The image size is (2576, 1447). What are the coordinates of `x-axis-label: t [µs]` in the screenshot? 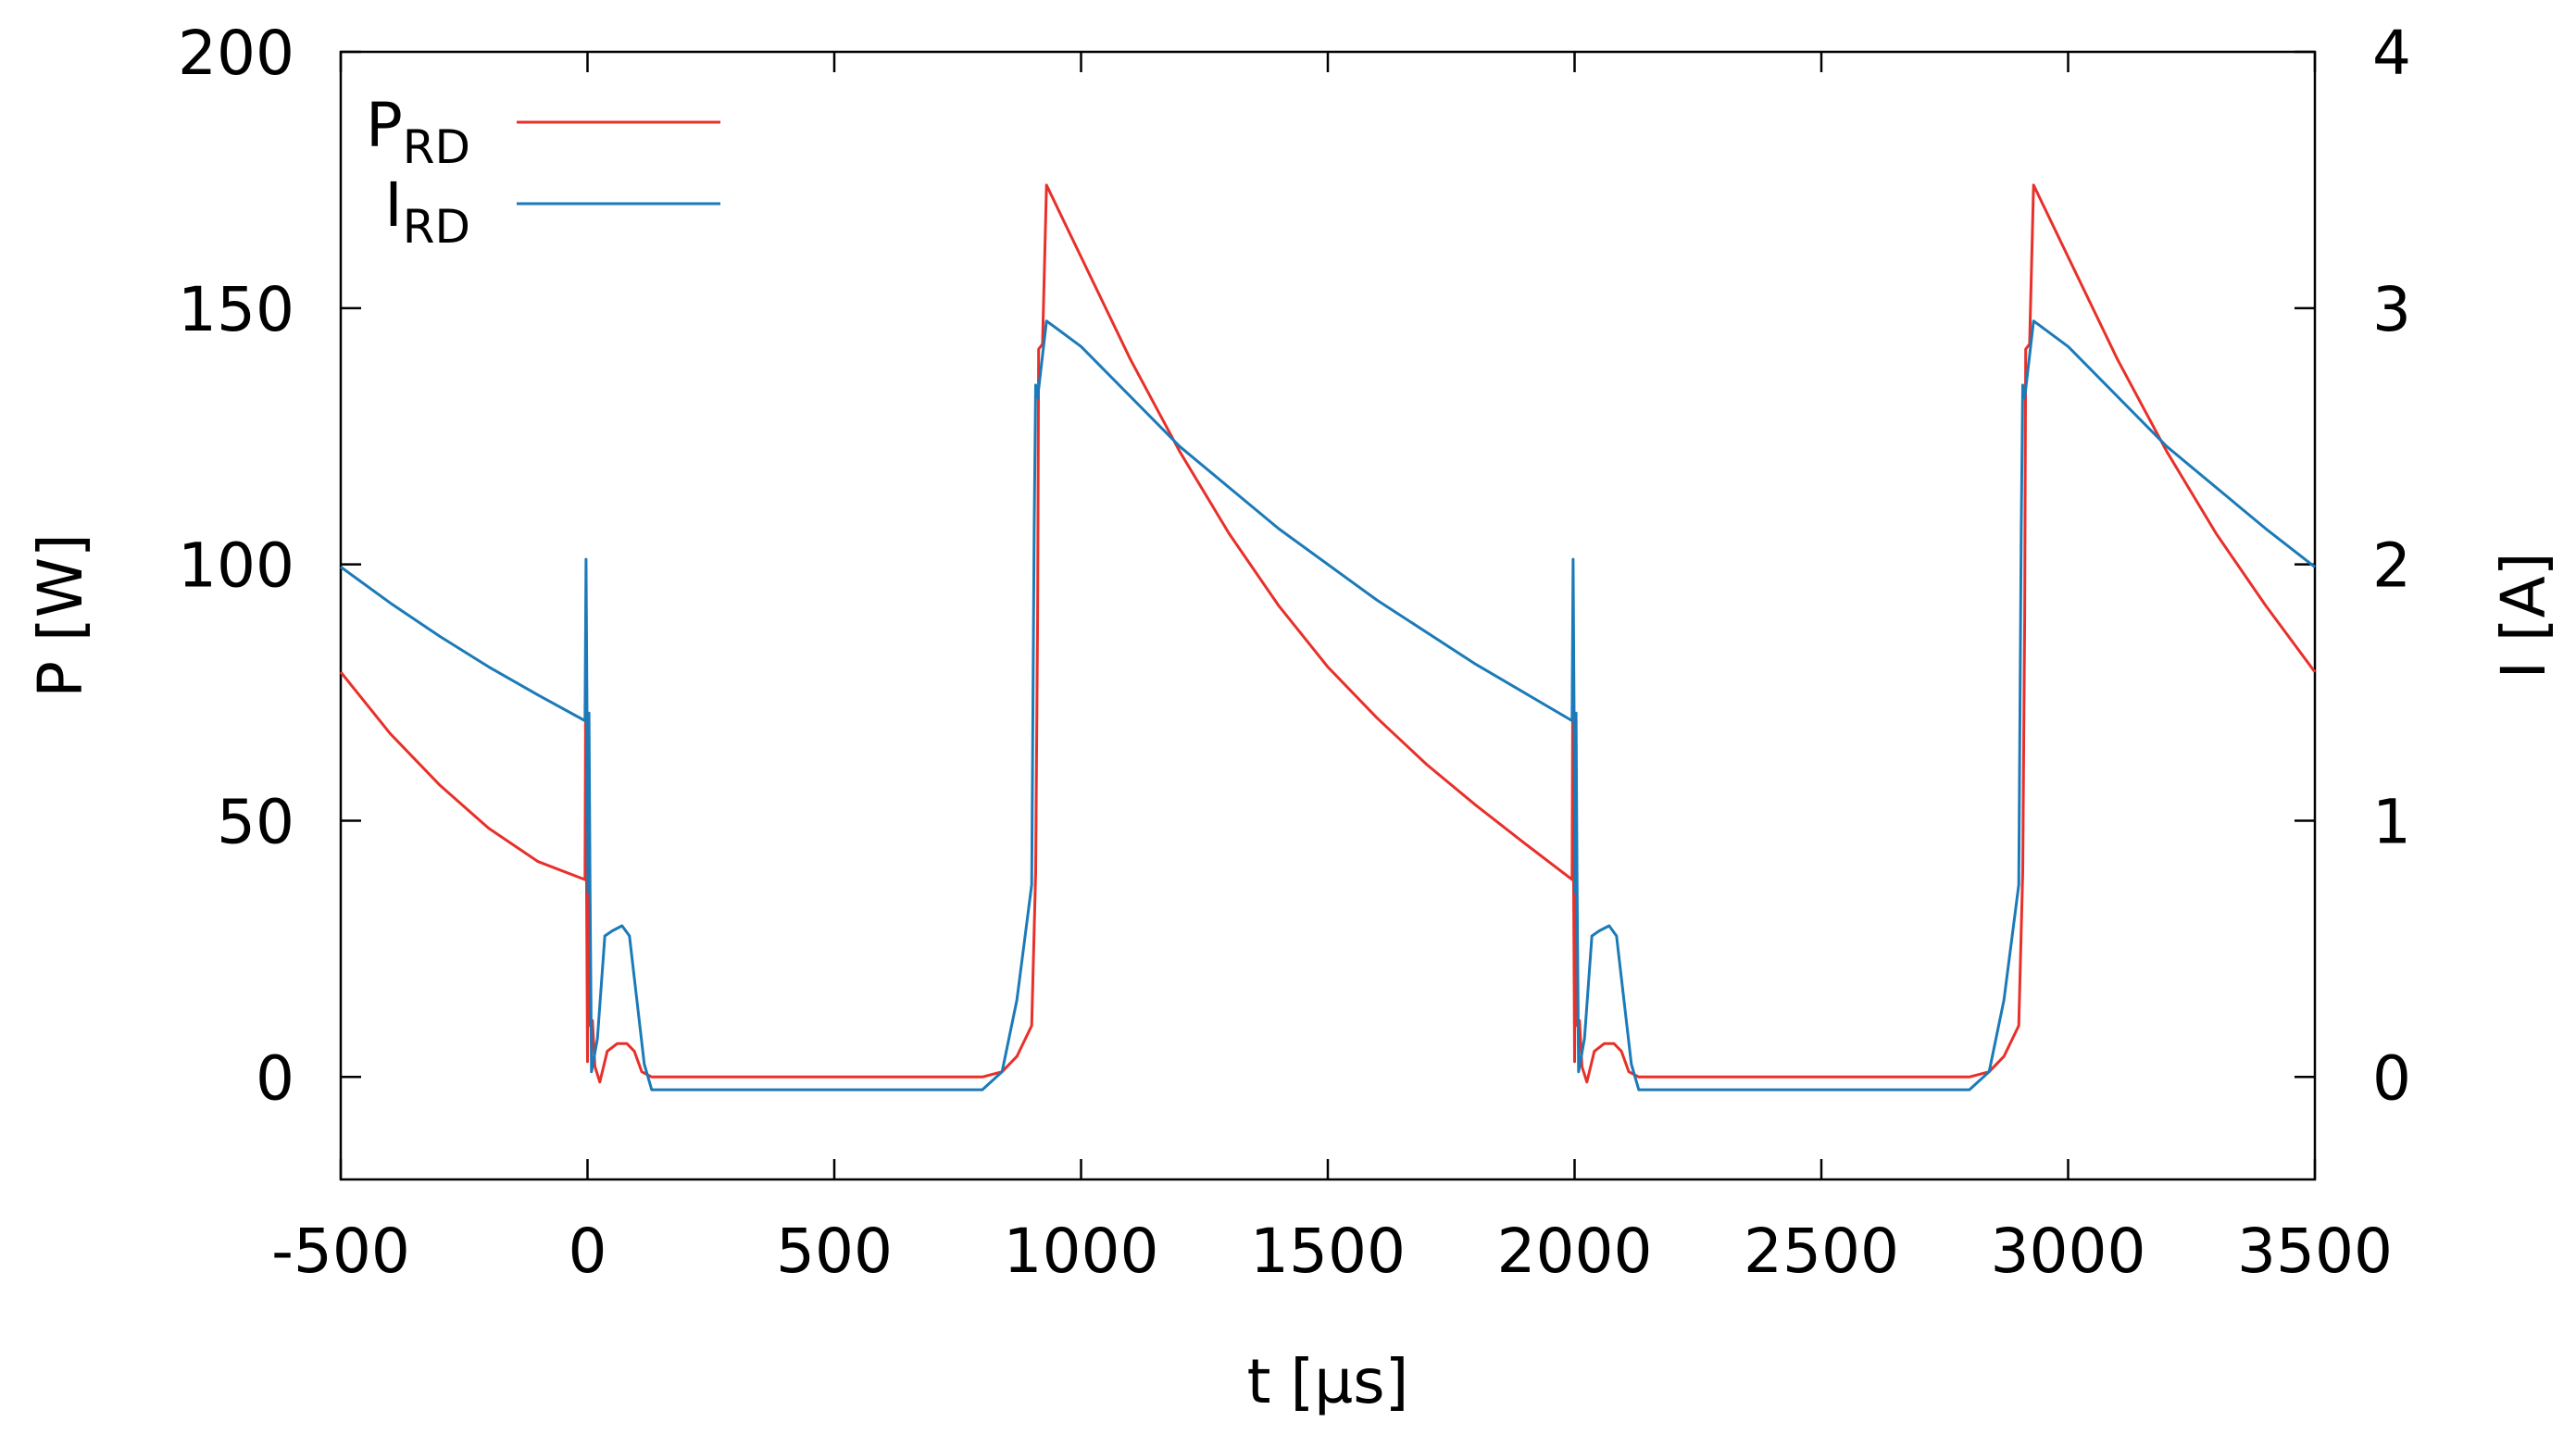 It's located at (1328, 1382).